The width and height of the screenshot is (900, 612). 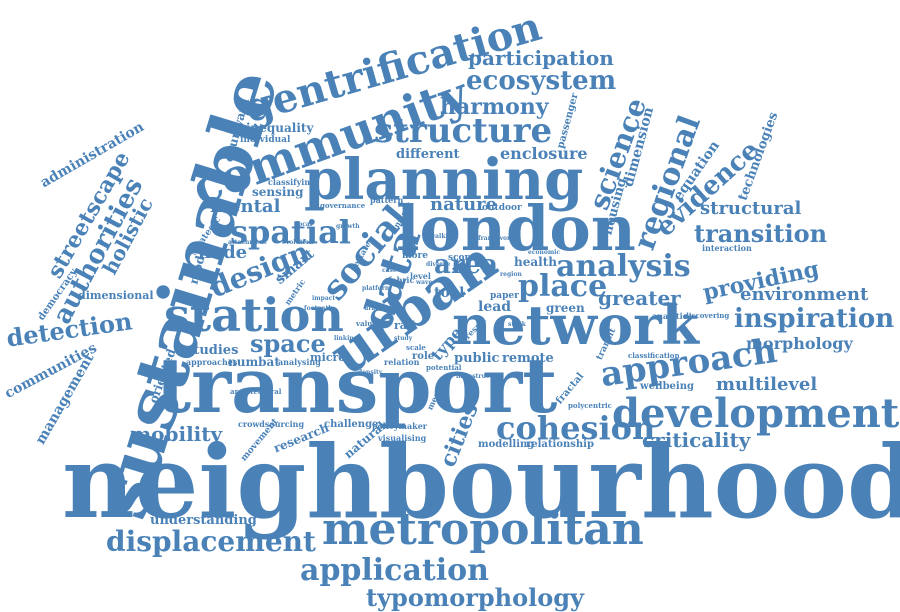 I want to click on word-diverse: diverse, so click(x=438, y=264).